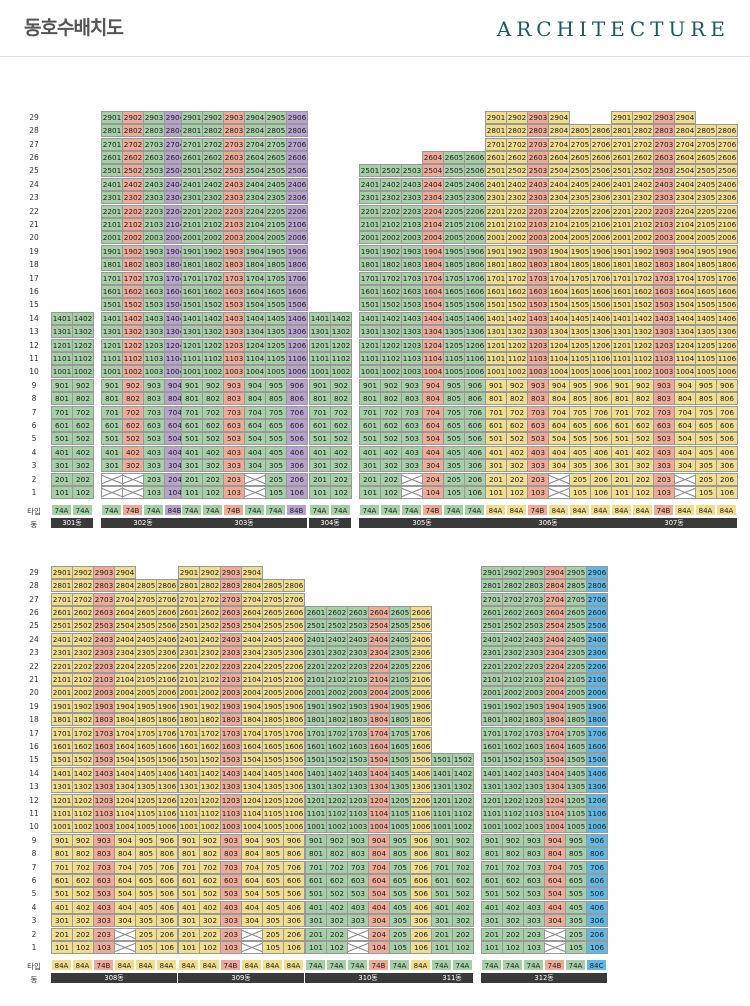  What do you see at coordinates (454, 265) in the screenshot?
I see `unit-1805: 1805` at bounding box center [454, 265].